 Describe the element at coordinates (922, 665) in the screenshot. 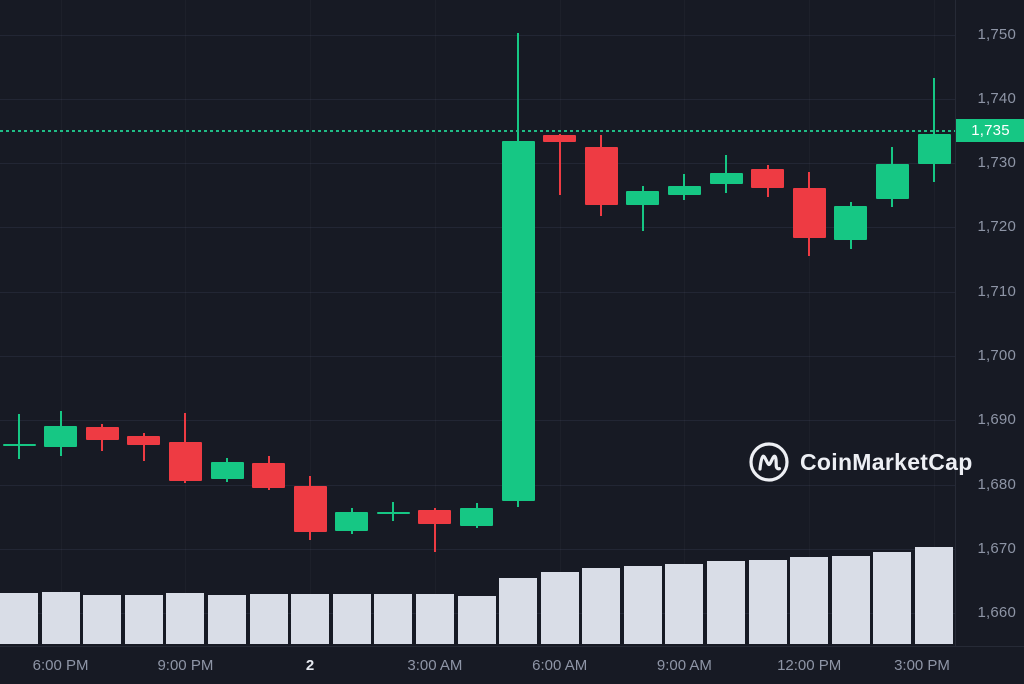

I see `time-tick-label: 3:00 PM` at that location.